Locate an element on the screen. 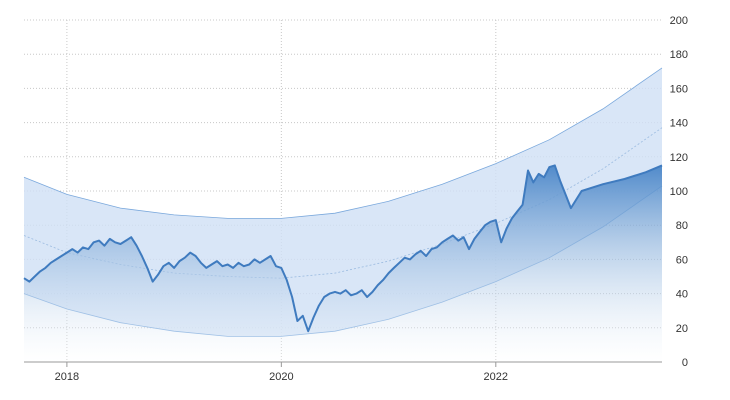 The image size is (730, 400). x-tick-label: 2020 is located at coordinates (281, 377).